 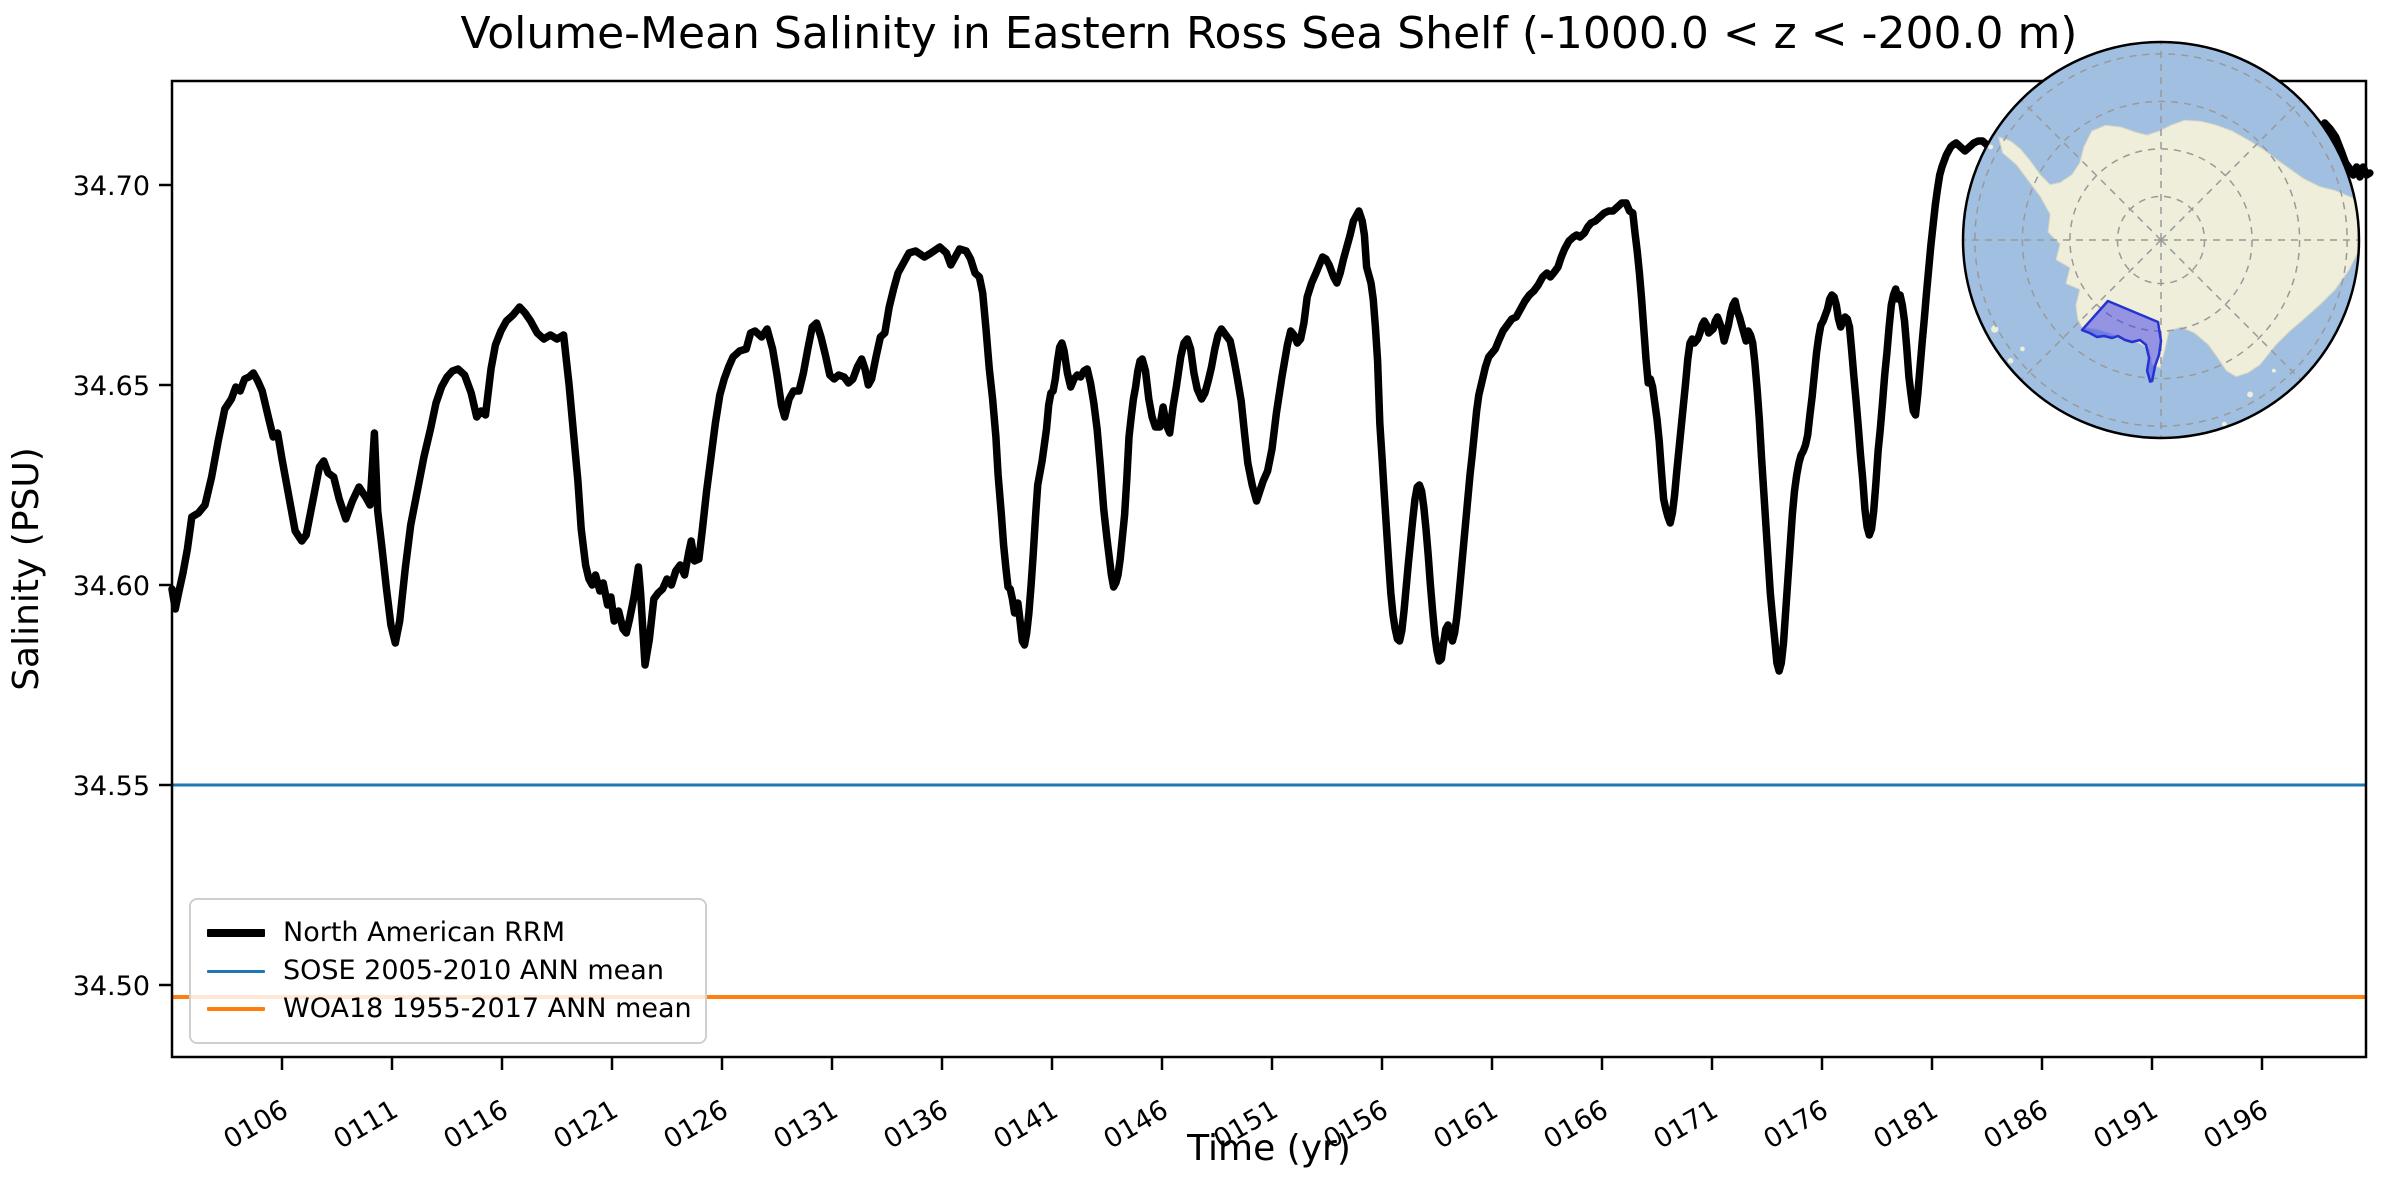 What do you see at coordinates (1575, 1124) in the screenshot?
I see `x-tick-label: 0166` at bounding box center [1575, 1124].